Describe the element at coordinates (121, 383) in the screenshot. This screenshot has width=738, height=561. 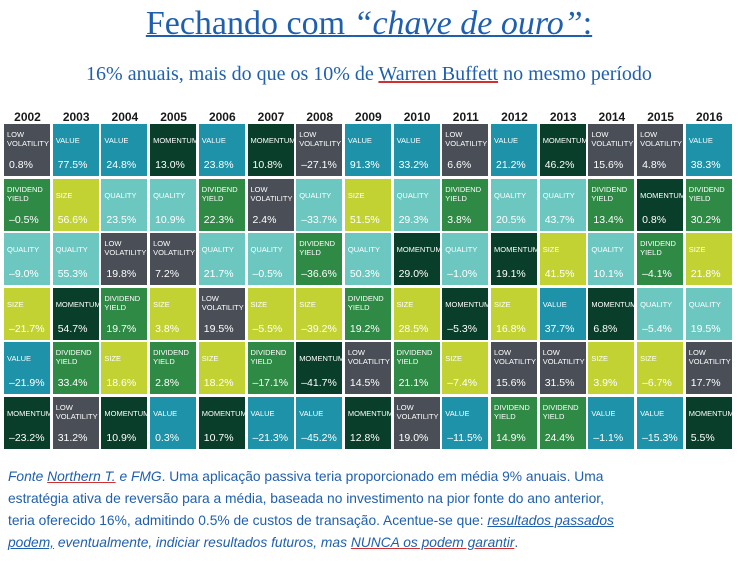
I see `factor-return: 18.6%` at that location.